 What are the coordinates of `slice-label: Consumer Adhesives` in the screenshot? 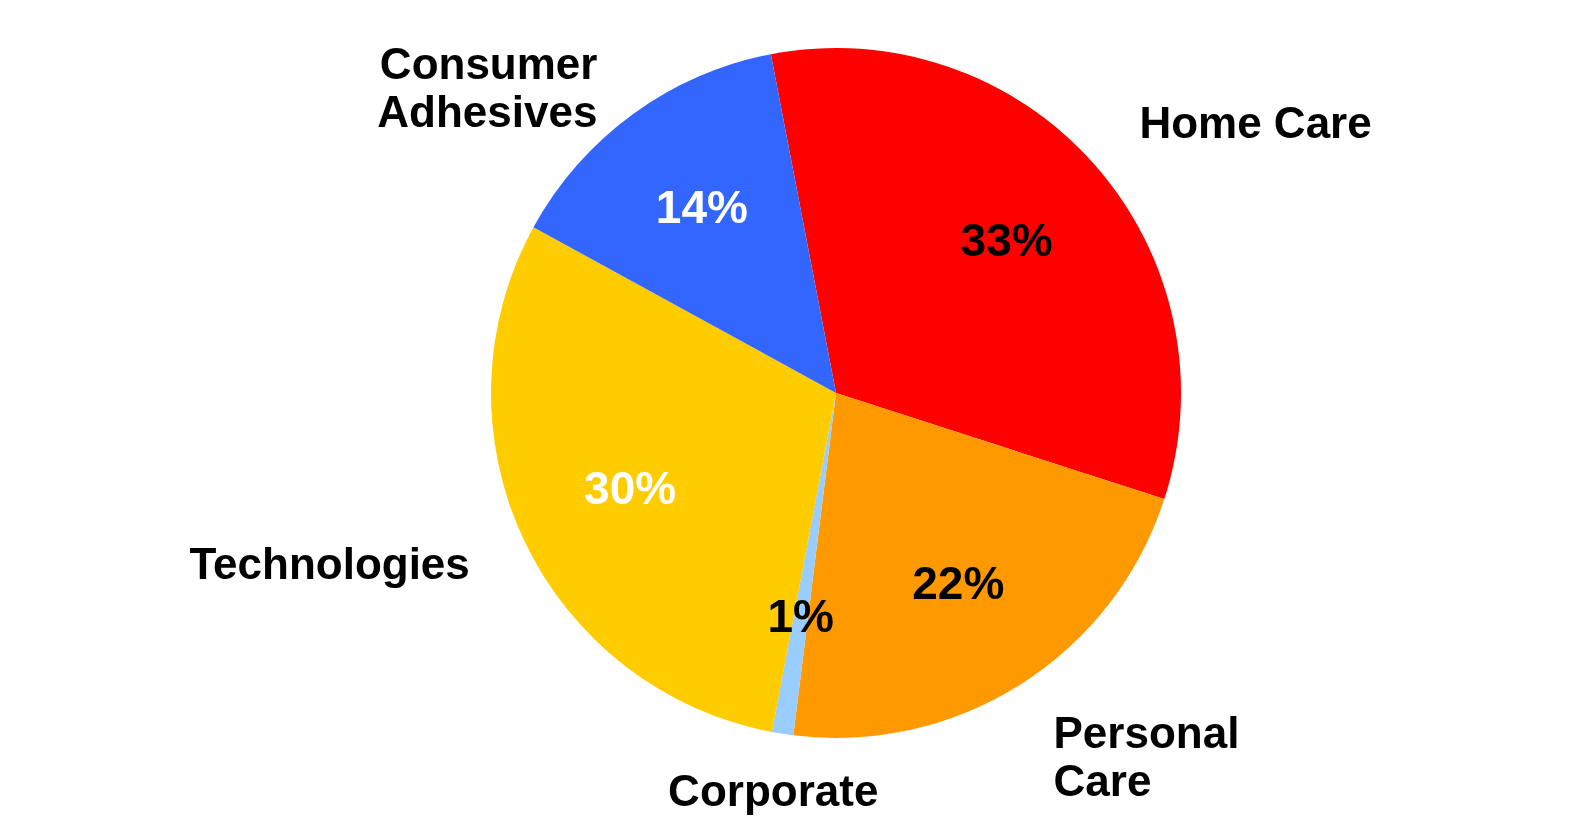 It's located at (487, 87).